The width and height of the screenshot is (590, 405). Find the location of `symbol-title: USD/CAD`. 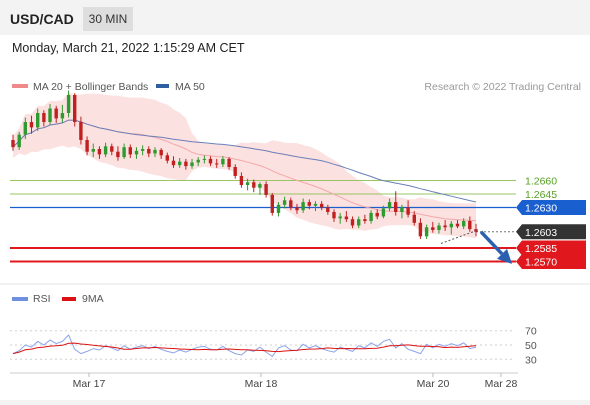

symbol-title: USD/CAD is located at coordinates (42, 19).